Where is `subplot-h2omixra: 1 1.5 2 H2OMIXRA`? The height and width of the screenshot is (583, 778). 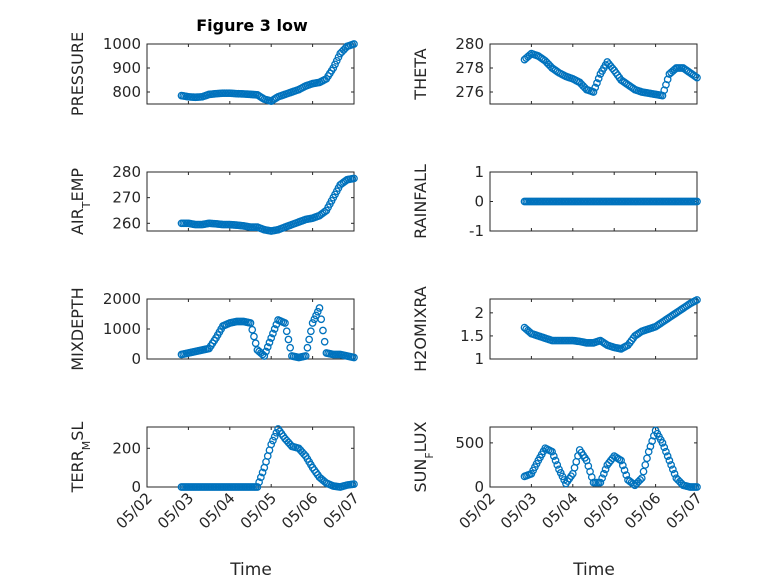 subplot-h2omixra: 1 1.5 2 H2OMIXRA is located at coordinates (556, 329).